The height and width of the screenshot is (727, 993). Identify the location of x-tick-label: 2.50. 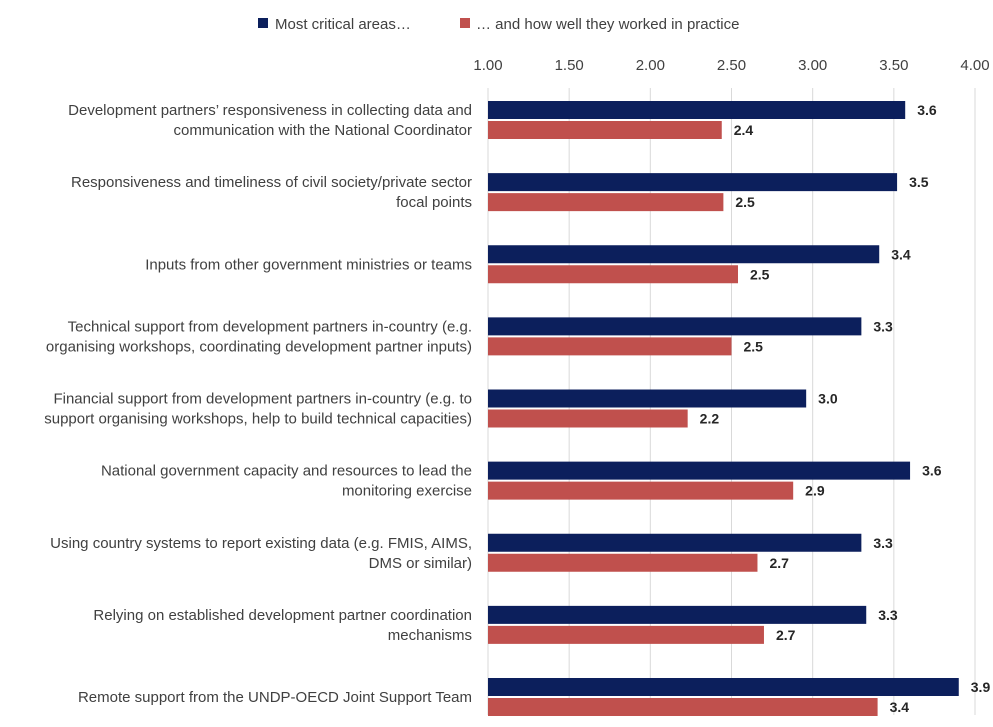
(731, 65).